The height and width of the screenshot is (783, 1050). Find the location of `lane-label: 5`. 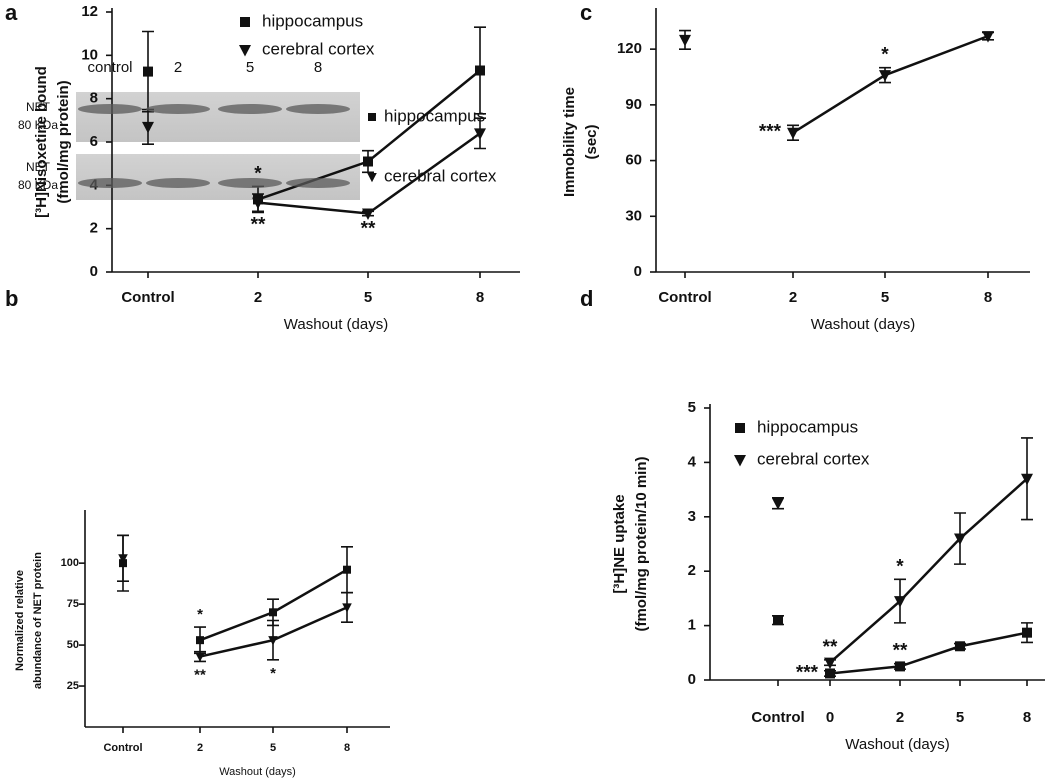

lane-label: 5 is located at coordinates (250, 67).